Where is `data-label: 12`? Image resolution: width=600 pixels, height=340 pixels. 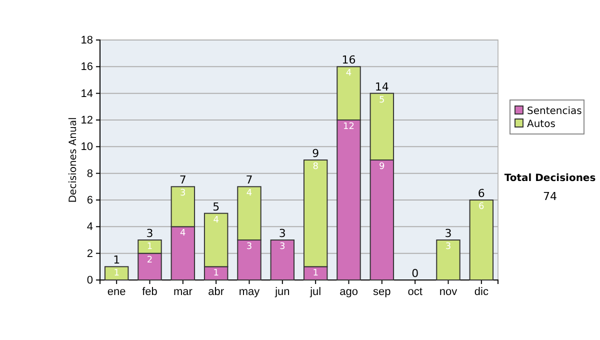
data-label: 12 is located at coordinates (348, 127).